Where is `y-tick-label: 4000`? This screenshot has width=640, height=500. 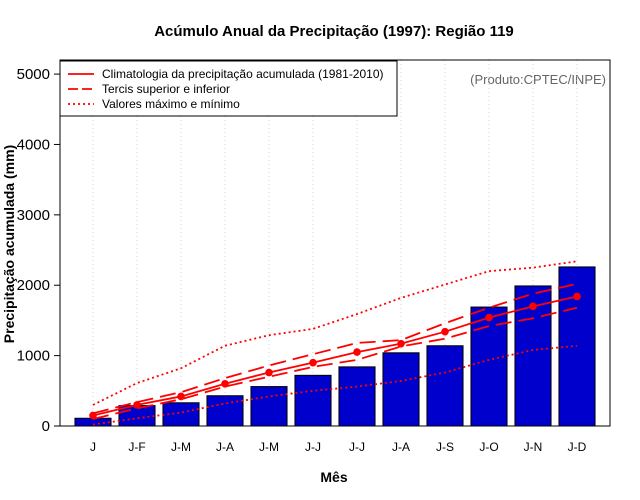
y-tick-label: 4000 is located at coordinates (33, 144).